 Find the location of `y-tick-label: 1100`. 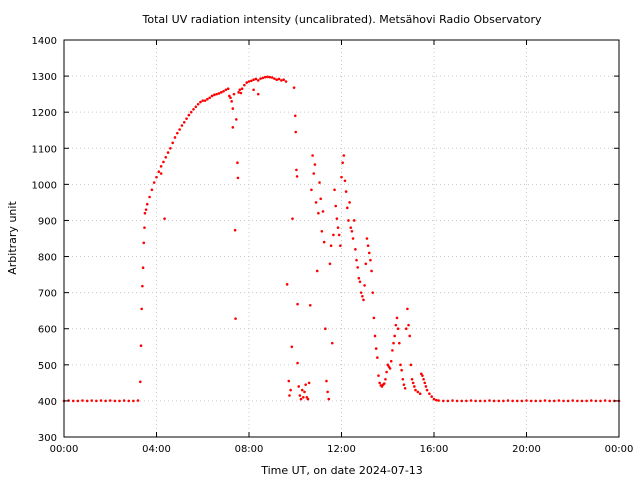

y-tick-label: 1100 is located at coordinates (44, 149).